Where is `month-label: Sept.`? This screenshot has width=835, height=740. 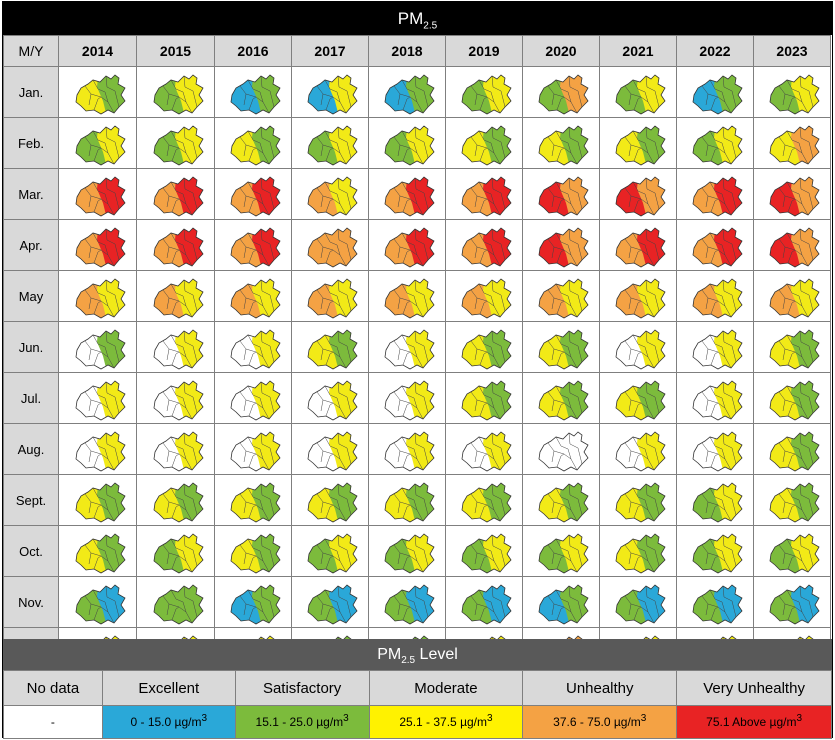 month-label: Sept. is located at coordinates (31, 500).